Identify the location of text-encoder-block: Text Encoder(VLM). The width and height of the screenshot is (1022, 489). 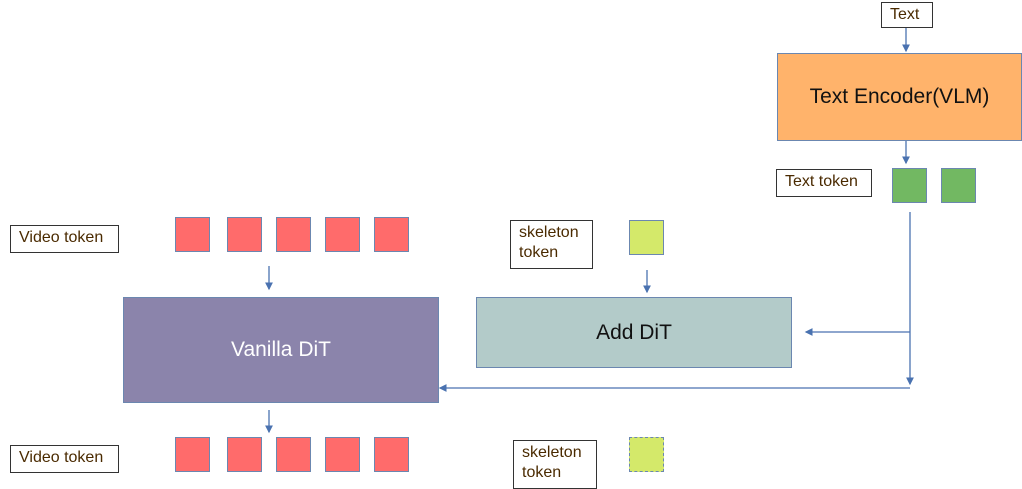
(899, 97).